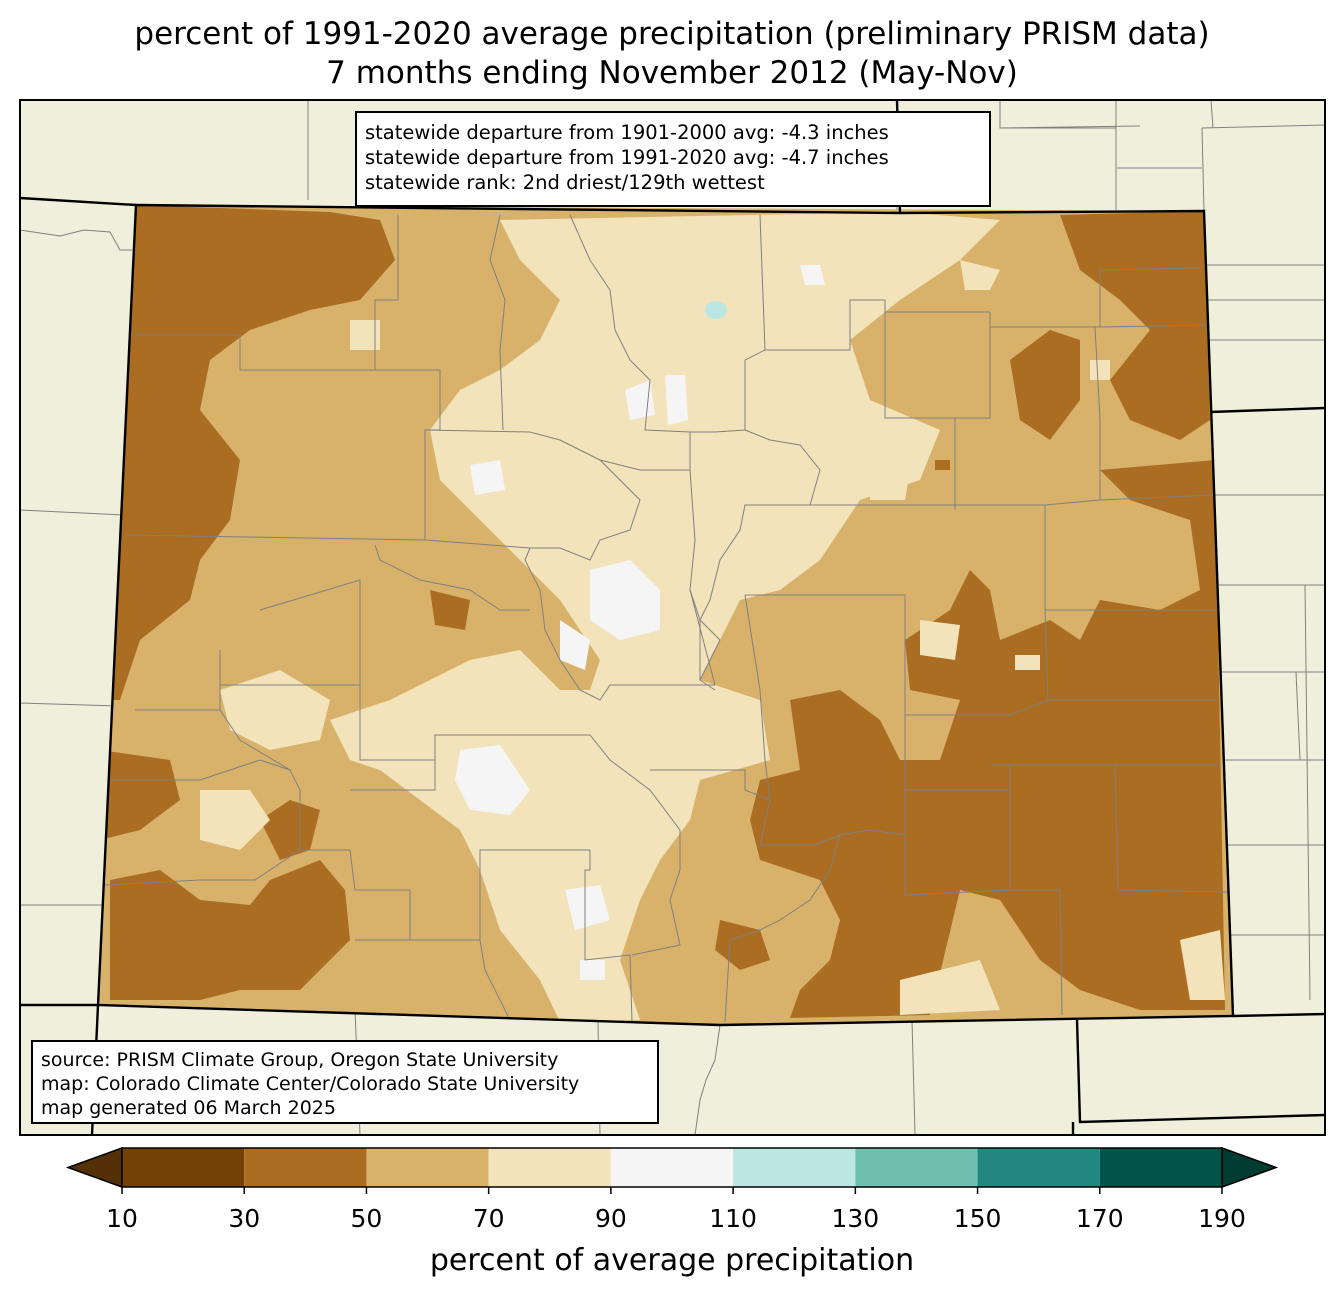 The image size is (1344, 1299). Describe the element at coordinates (1250, 1167) in the screenshot. I see `colorbar-over-arrow` at that location.